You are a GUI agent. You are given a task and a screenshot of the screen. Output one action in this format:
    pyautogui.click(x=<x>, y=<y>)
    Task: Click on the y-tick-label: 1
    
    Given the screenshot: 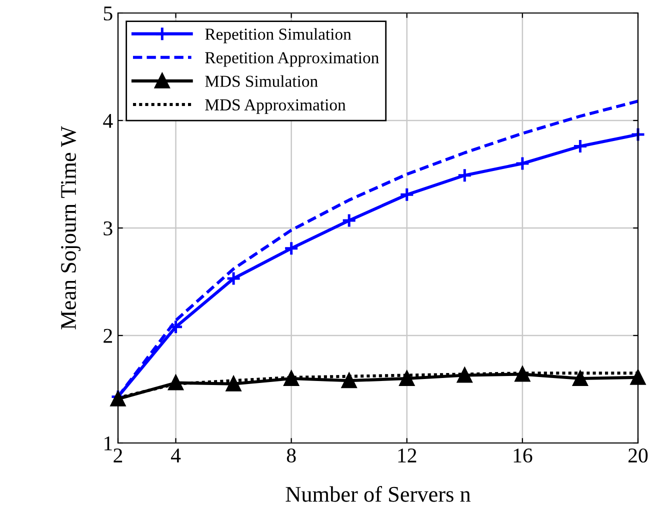 What is the action you would take?
    pyautogui.click(x=108, y=443)
    